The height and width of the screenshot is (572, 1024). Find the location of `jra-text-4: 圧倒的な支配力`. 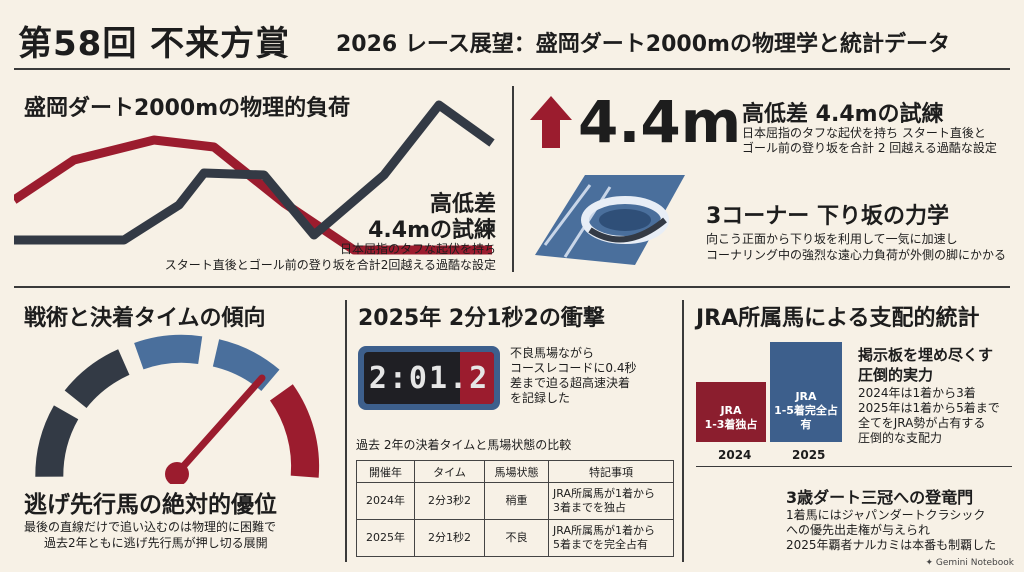

jra-text-4: 圧倒的な支配力 is located at coordinates (900, 438).